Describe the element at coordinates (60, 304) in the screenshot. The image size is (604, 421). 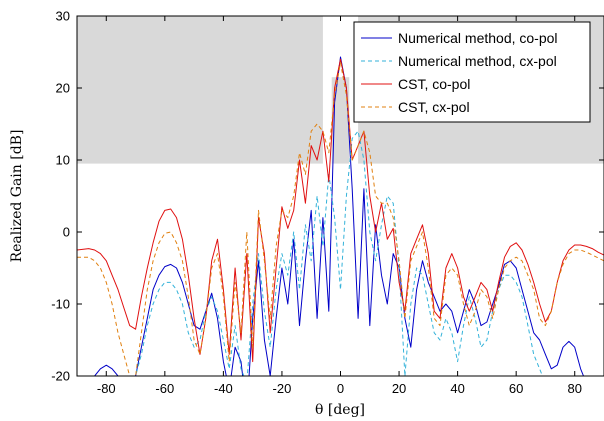
I see `y-tick-label: -10` at that location.